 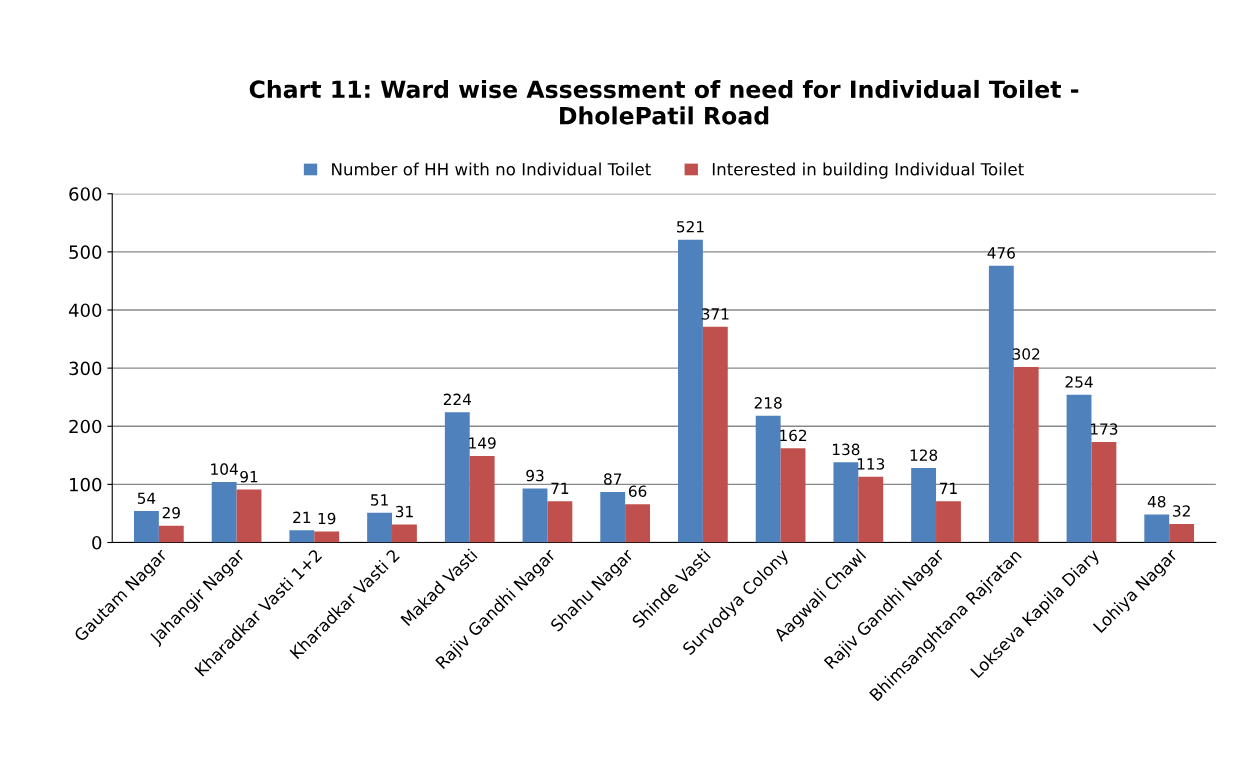 What do you see at coordinates (1079, 382) in the screenshot?
I see `data-label: 254` at bounding box center [1079, 382].